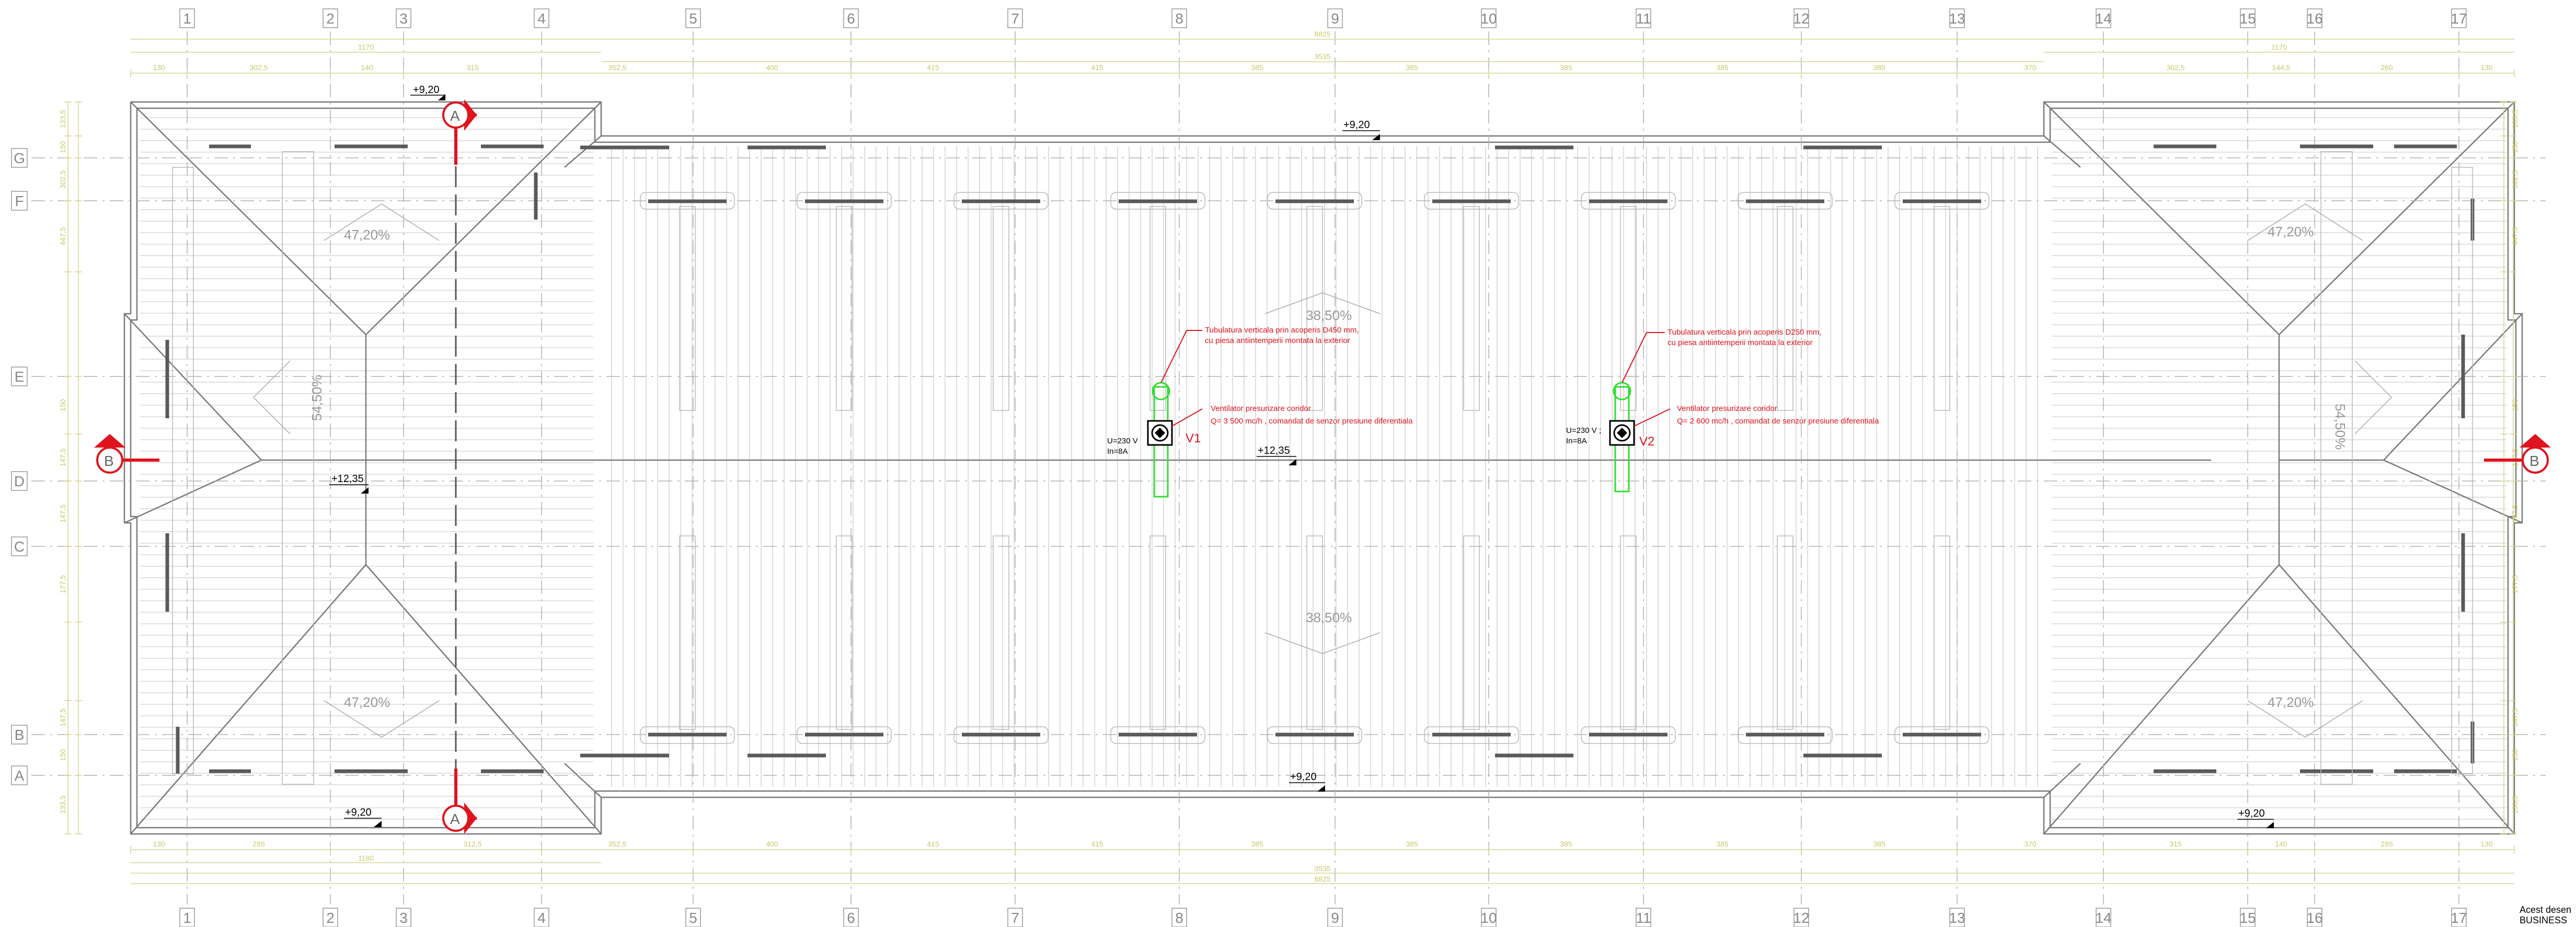 The image size is (2576, 927). Describe the element at coordinates (1727, 408) in the screenshot. I see `fan-v2-fan-note-1: Ventilator presurizare coridor` at that location.